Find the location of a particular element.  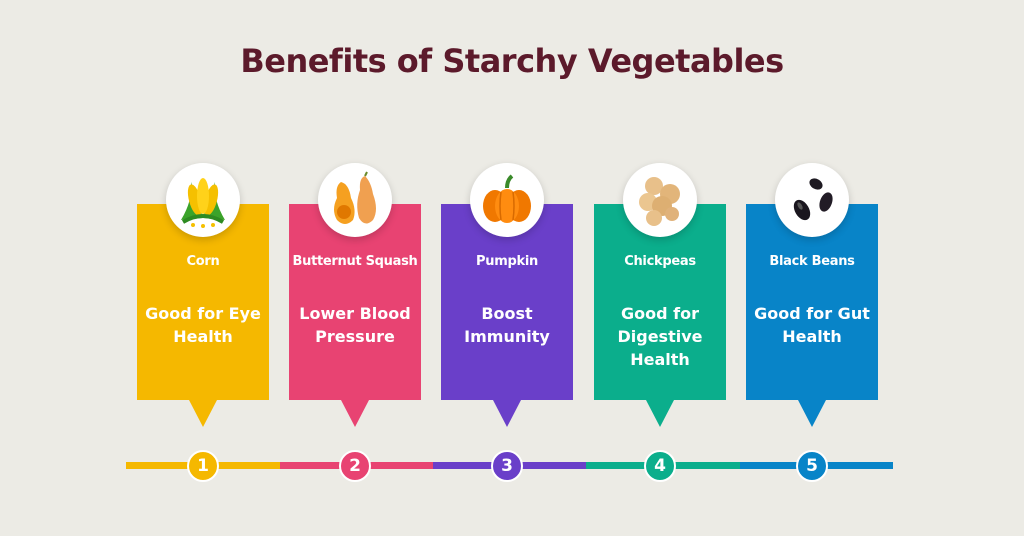

chickpeas-icon is located at coordinates (660, 200).